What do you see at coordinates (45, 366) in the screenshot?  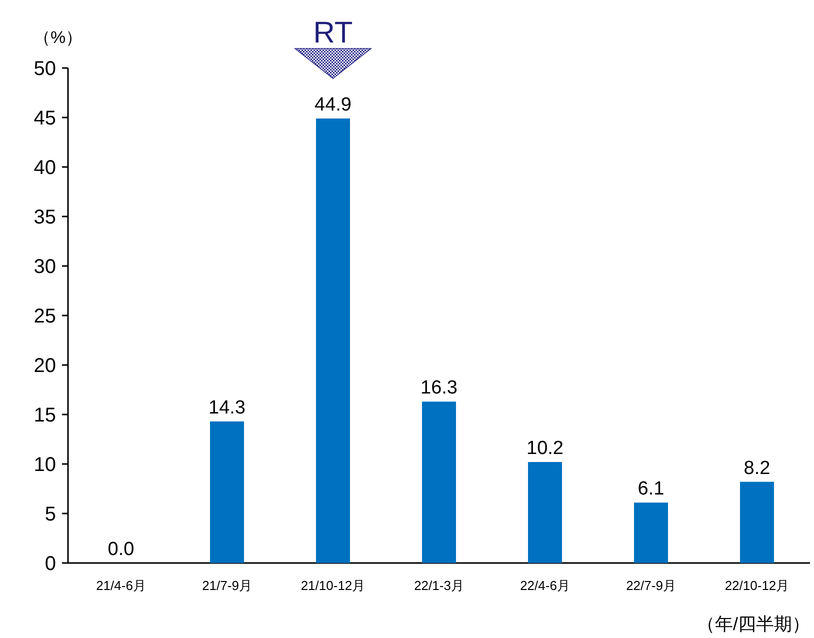 I see `y-tick-label: 20` at bounding box center [45, 366].